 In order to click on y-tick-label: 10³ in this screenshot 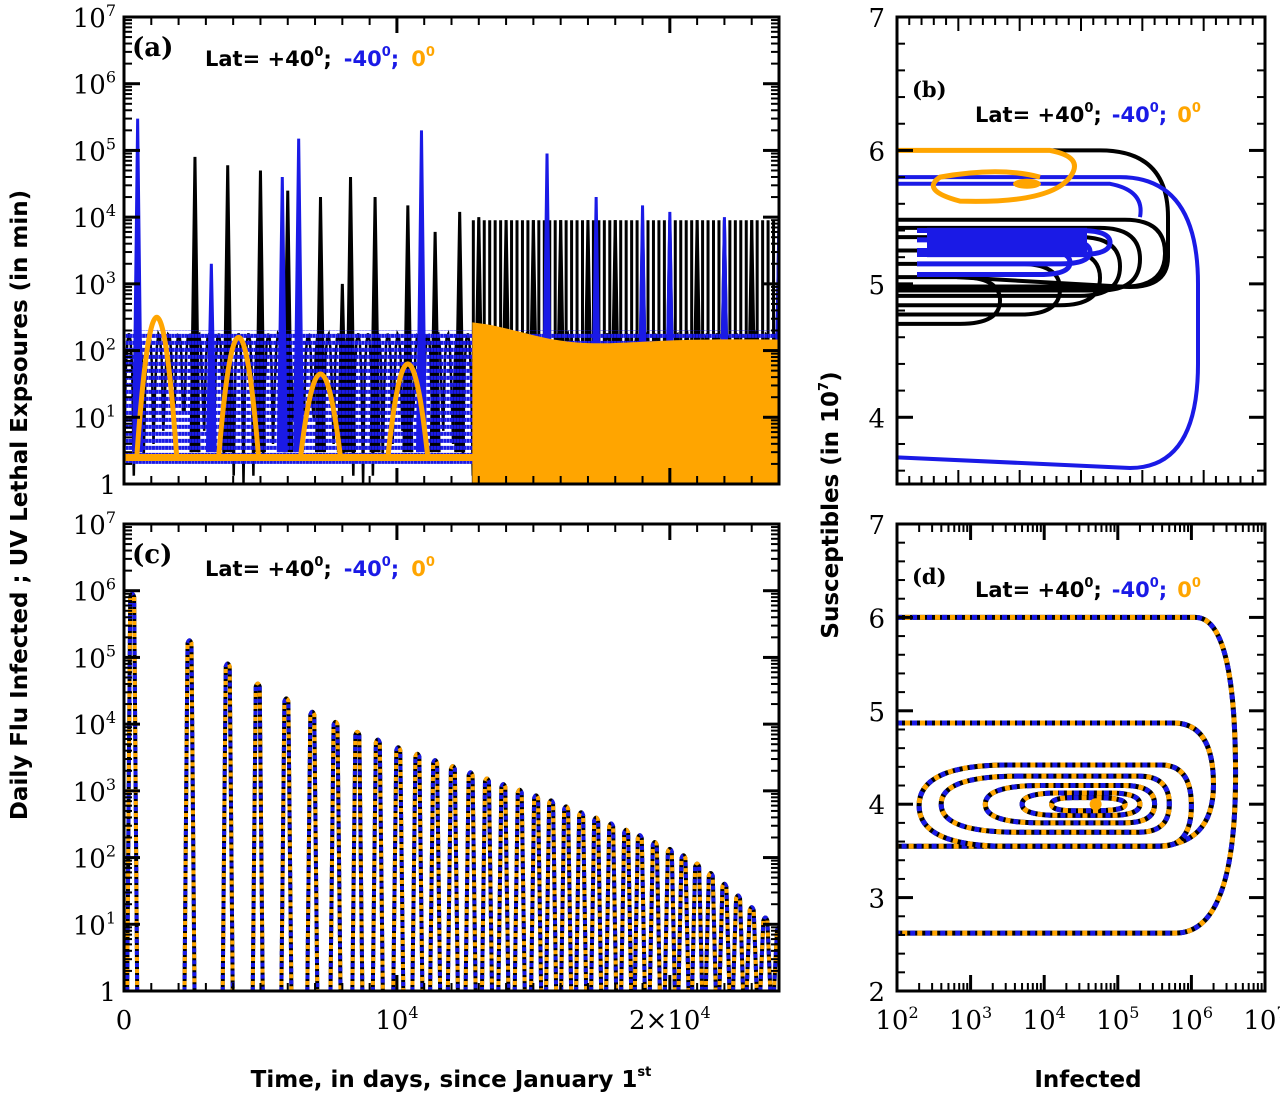, I will do `click(94, 791)`.